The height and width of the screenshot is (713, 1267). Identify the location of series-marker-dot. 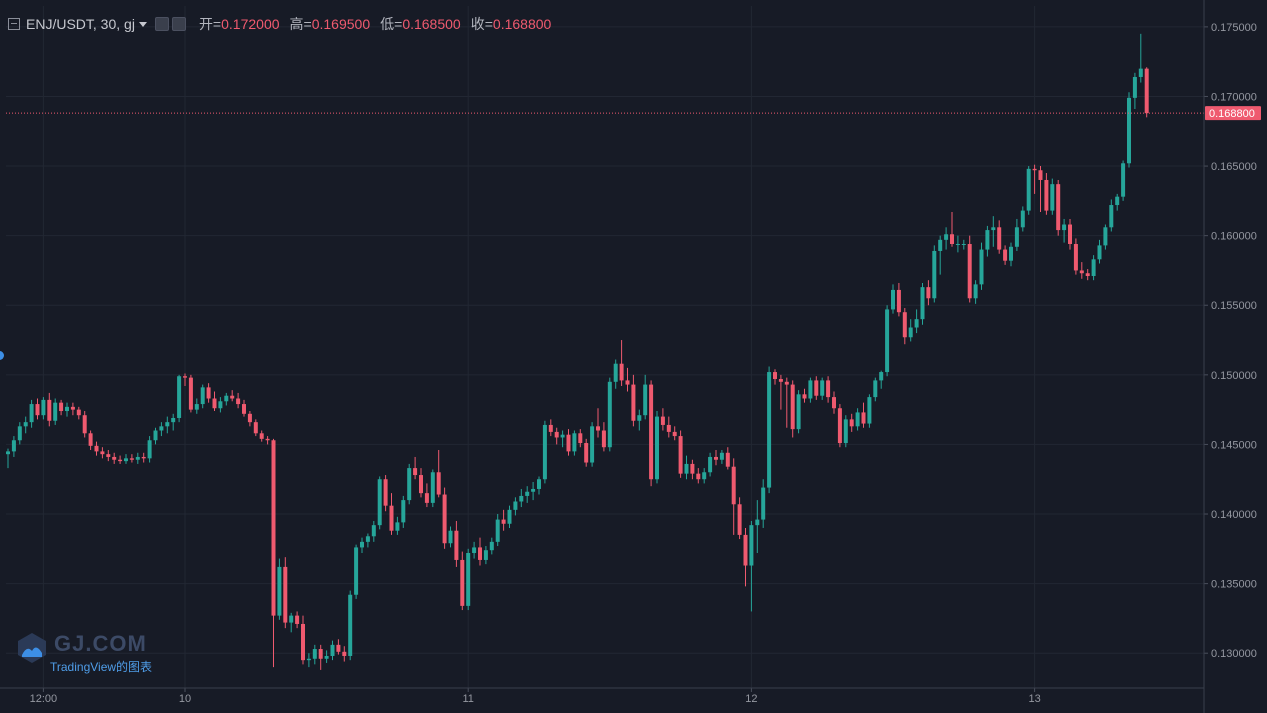
(2, 355).